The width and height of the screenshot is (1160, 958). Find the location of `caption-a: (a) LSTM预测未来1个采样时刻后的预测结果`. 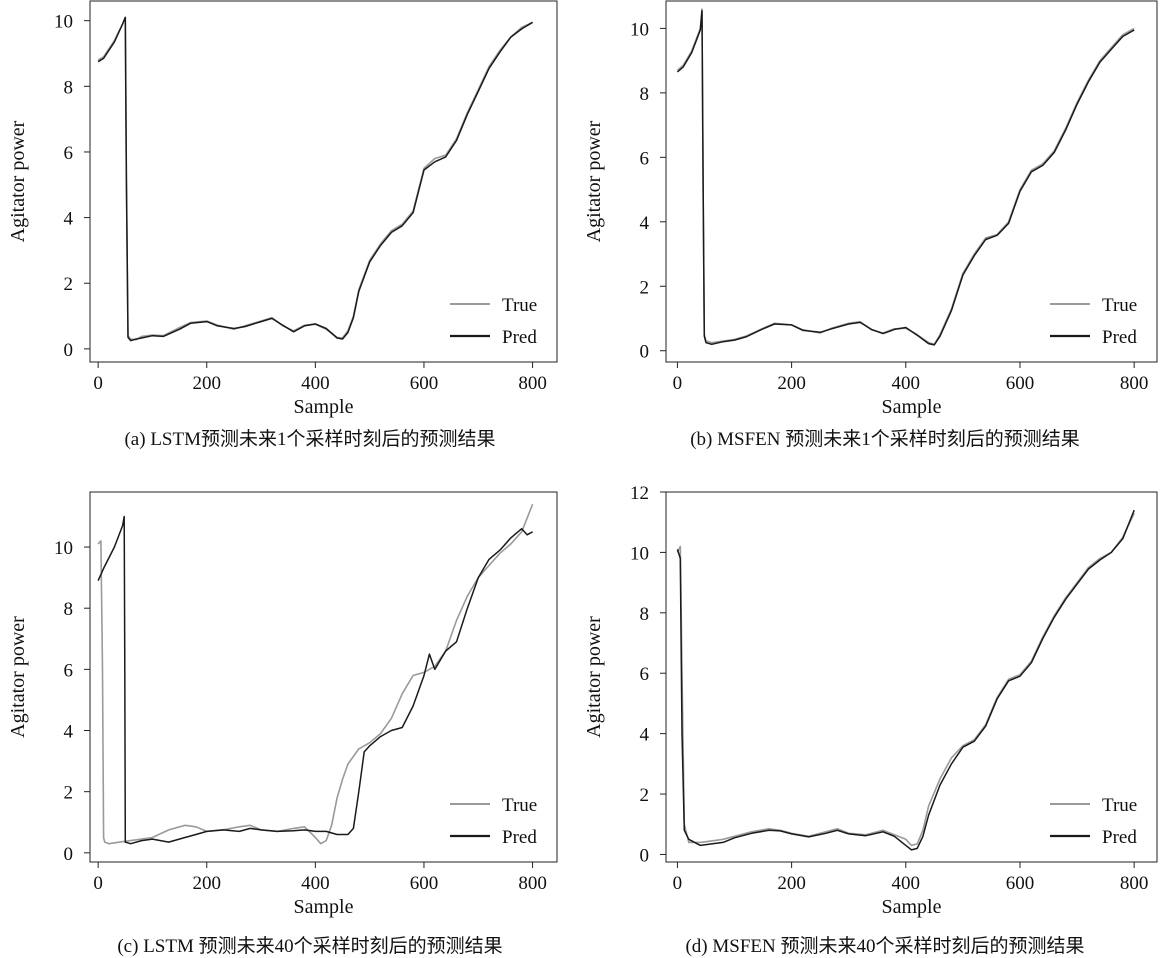

caption-a: (a) LSTM预测未来1个采样时刻后的预测结果 is located at coordinates (310, 439).